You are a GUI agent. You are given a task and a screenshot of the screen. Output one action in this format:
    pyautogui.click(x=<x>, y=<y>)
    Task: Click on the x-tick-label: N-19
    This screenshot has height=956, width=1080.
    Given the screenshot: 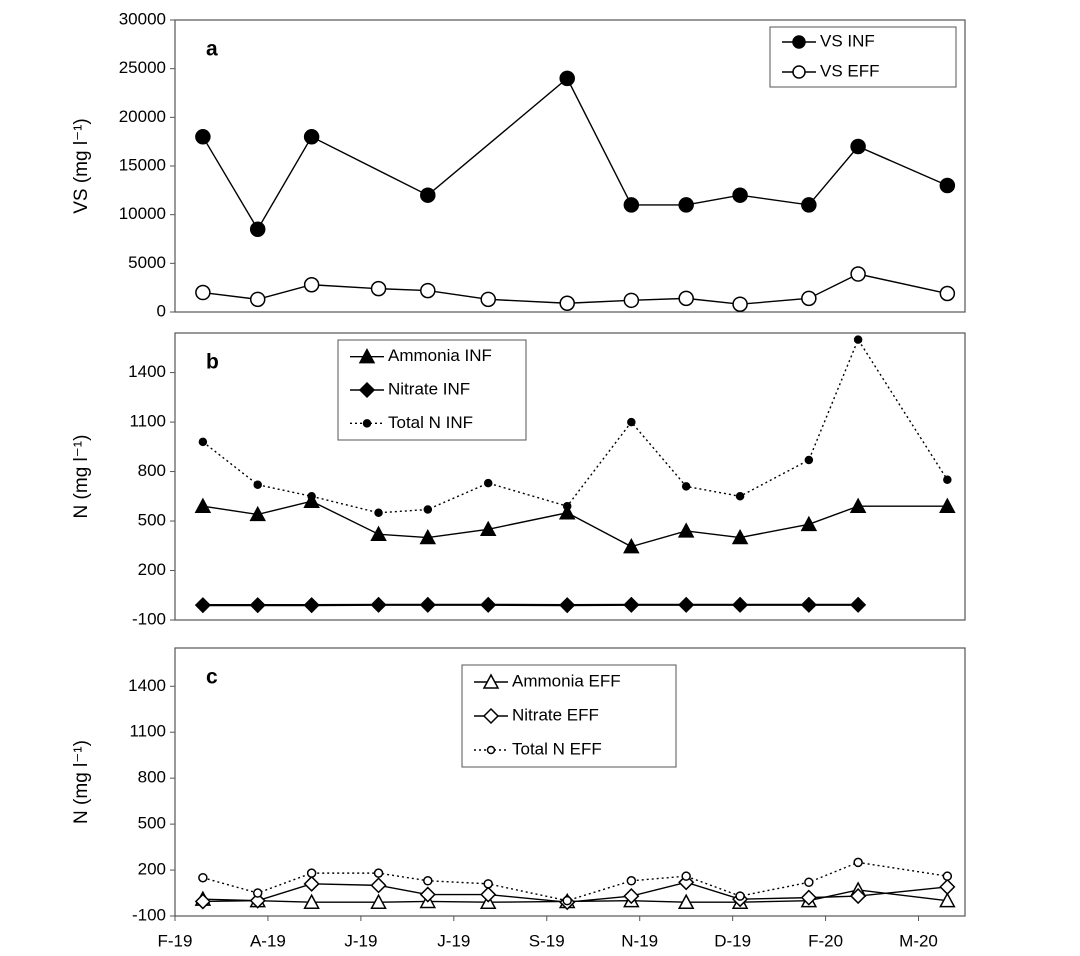 What is the action you would take?
    pyautogui.click(x=639, y=940)
    